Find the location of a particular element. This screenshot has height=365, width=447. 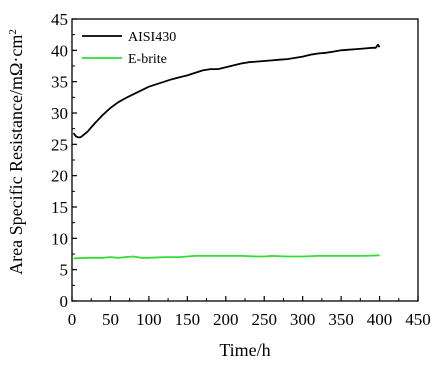

y-tick-label: 35 is located at coordinates (59, 82).